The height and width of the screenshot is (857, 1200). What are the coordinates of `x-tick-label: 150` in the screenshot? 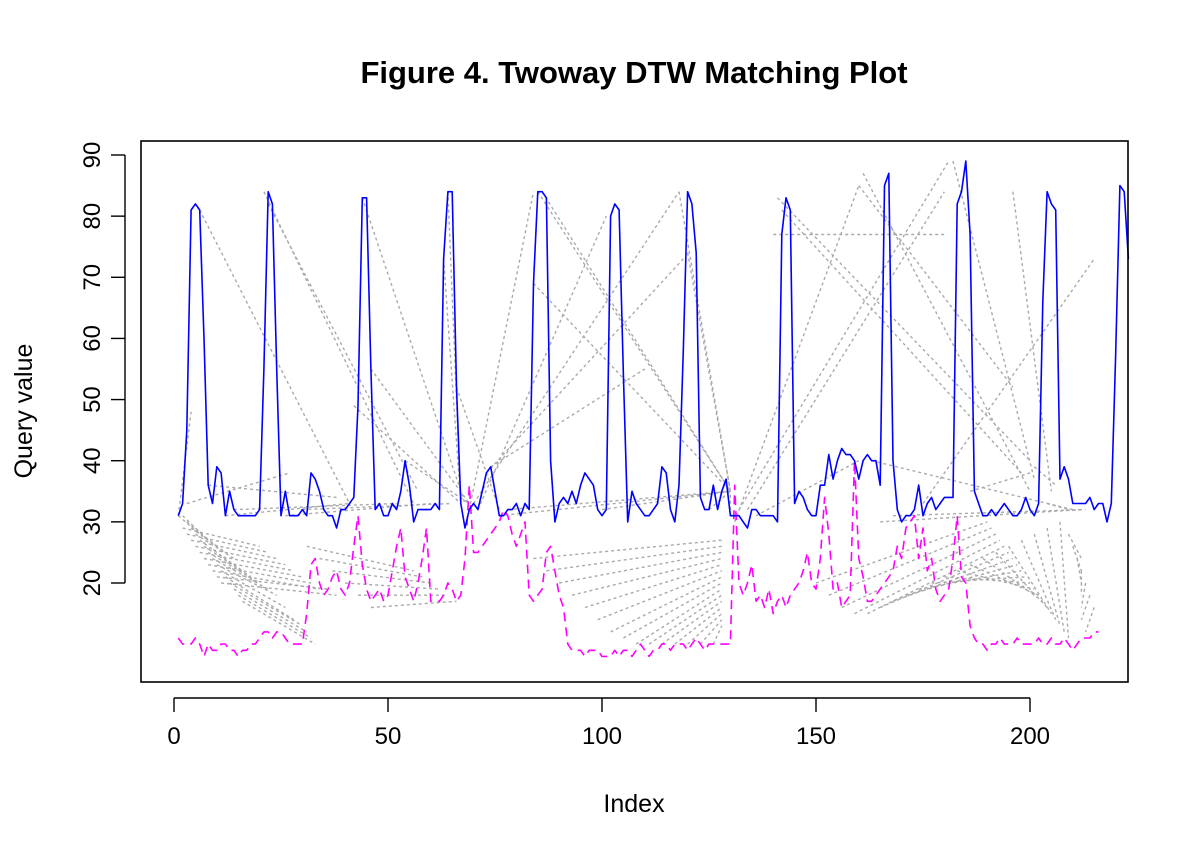 It's located at (816, 736).